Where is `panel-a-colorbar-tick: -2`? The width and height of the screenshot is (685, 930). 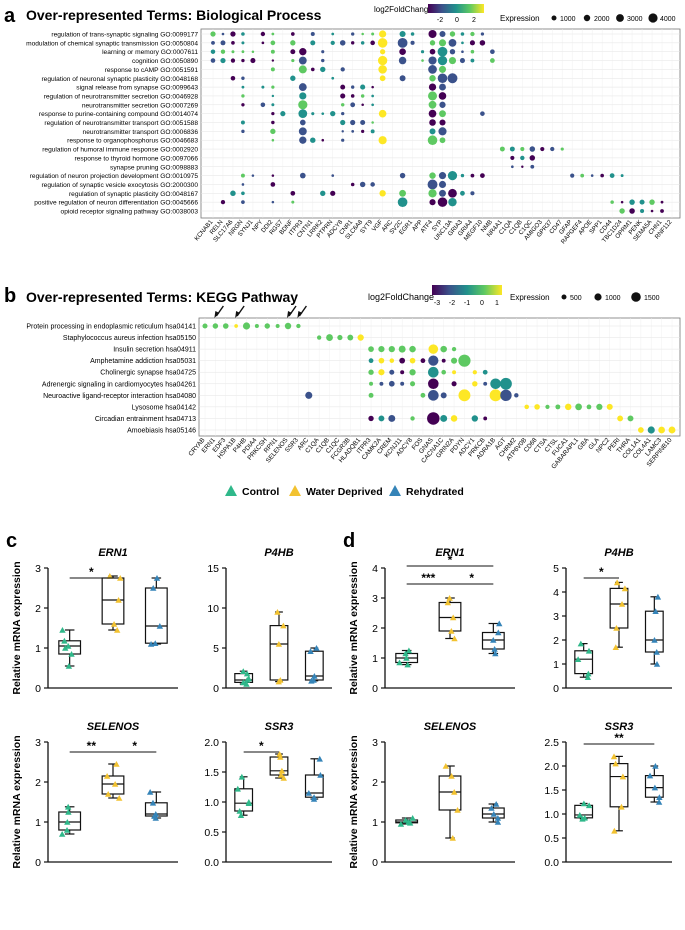
panel-a-colorbar-tick: -2 is located at coordinates (440, 20).